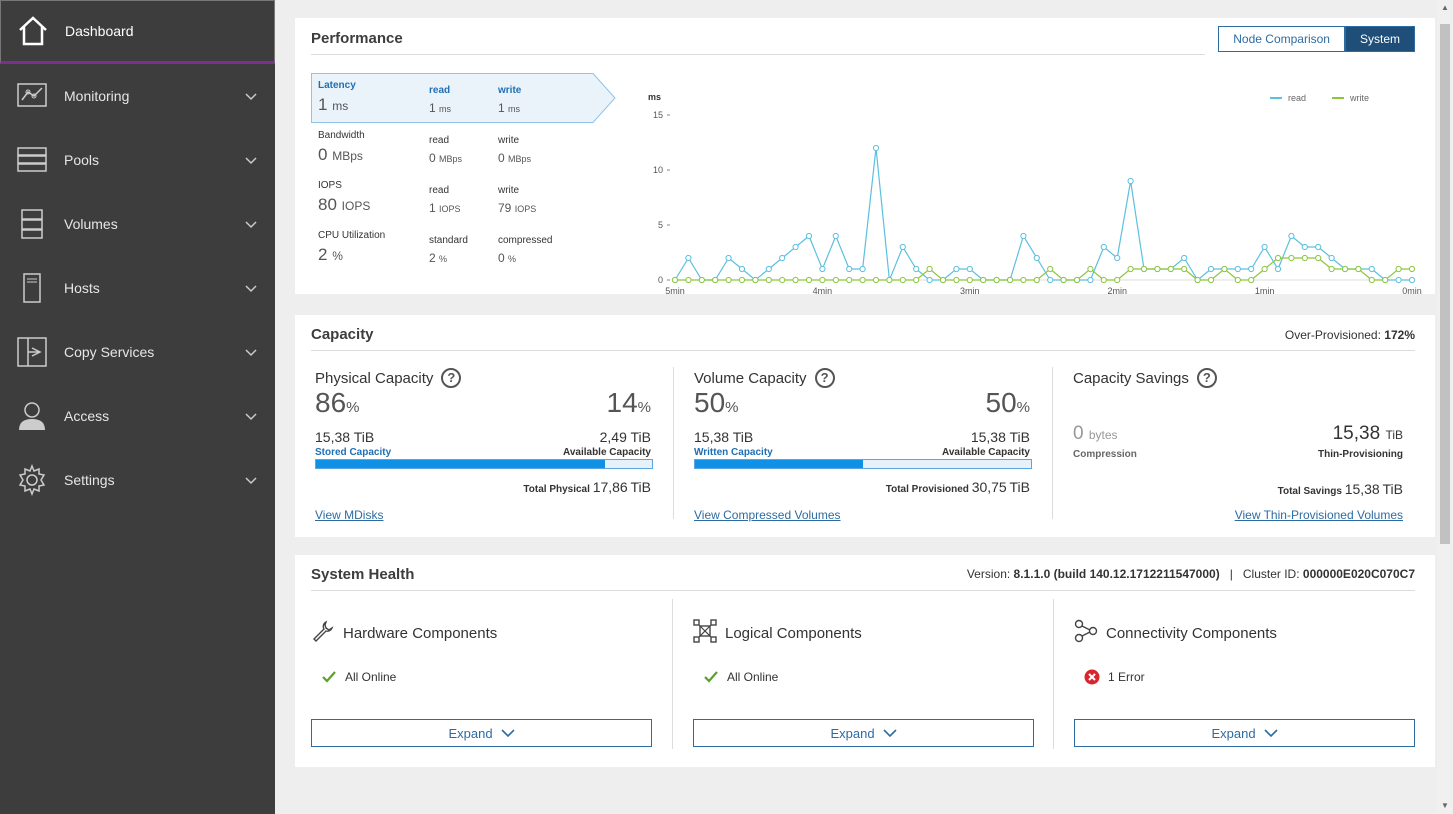  What do you see at coordinates (1379, 39) in the screenshot?
I see `system-button: System` at bounding box center [1379, 39].